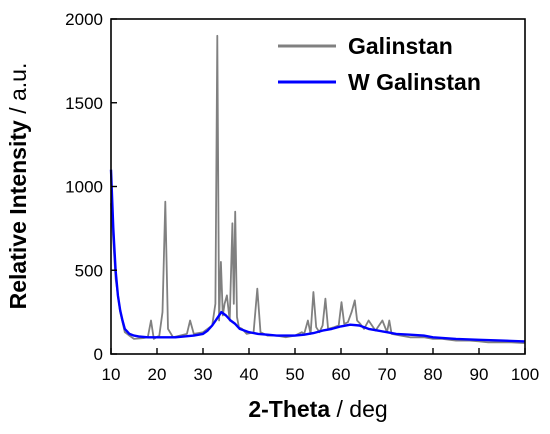 This screenshot has width=550, height=434. I want to click on x-tick-label: 30, so click(203, 374).